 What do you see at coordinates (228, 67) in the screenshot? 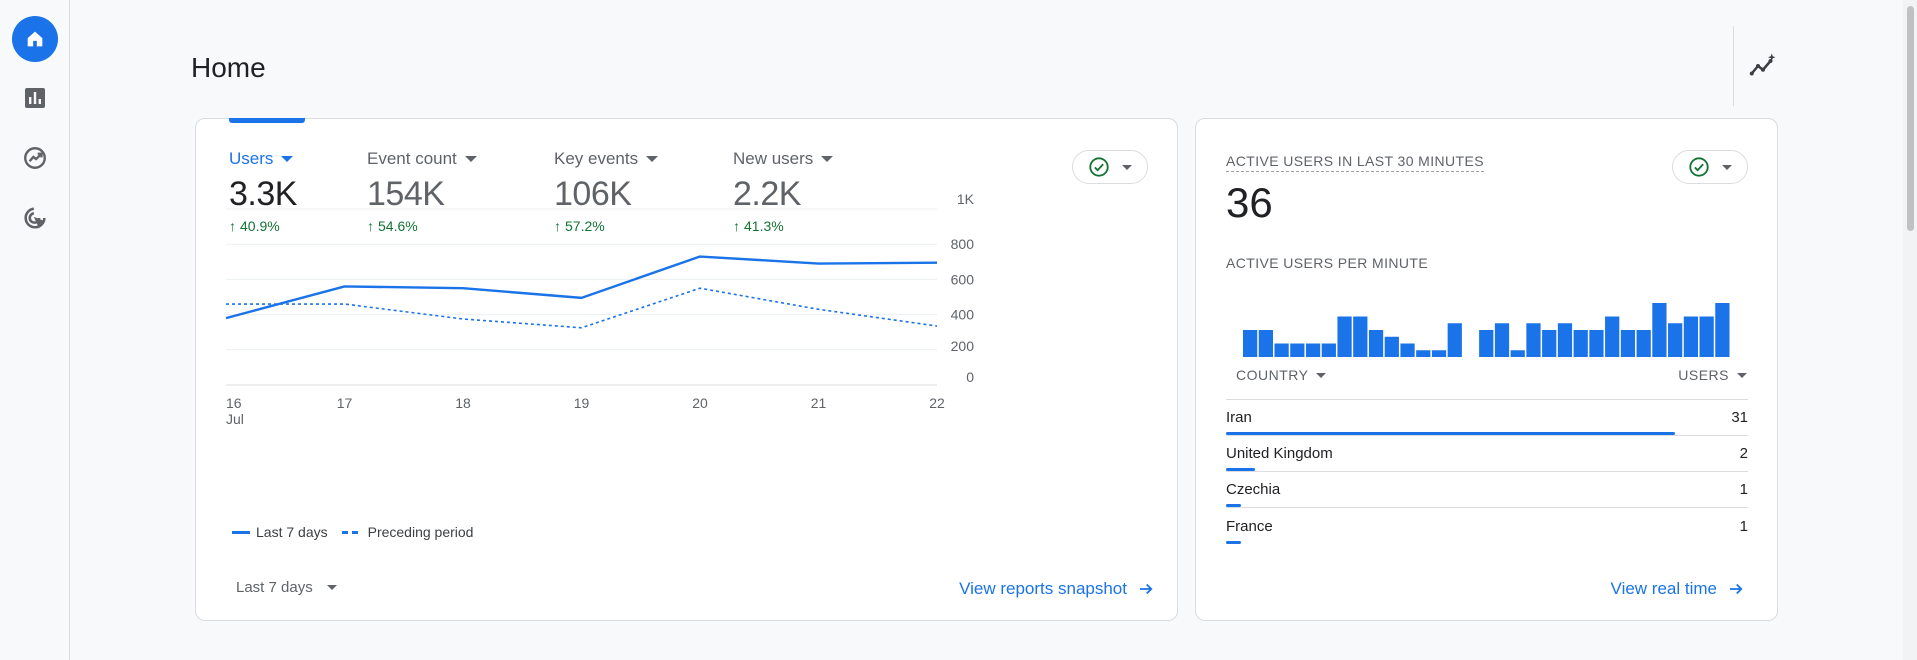
I see `page-title: Home` at bounding box center [228, 67].